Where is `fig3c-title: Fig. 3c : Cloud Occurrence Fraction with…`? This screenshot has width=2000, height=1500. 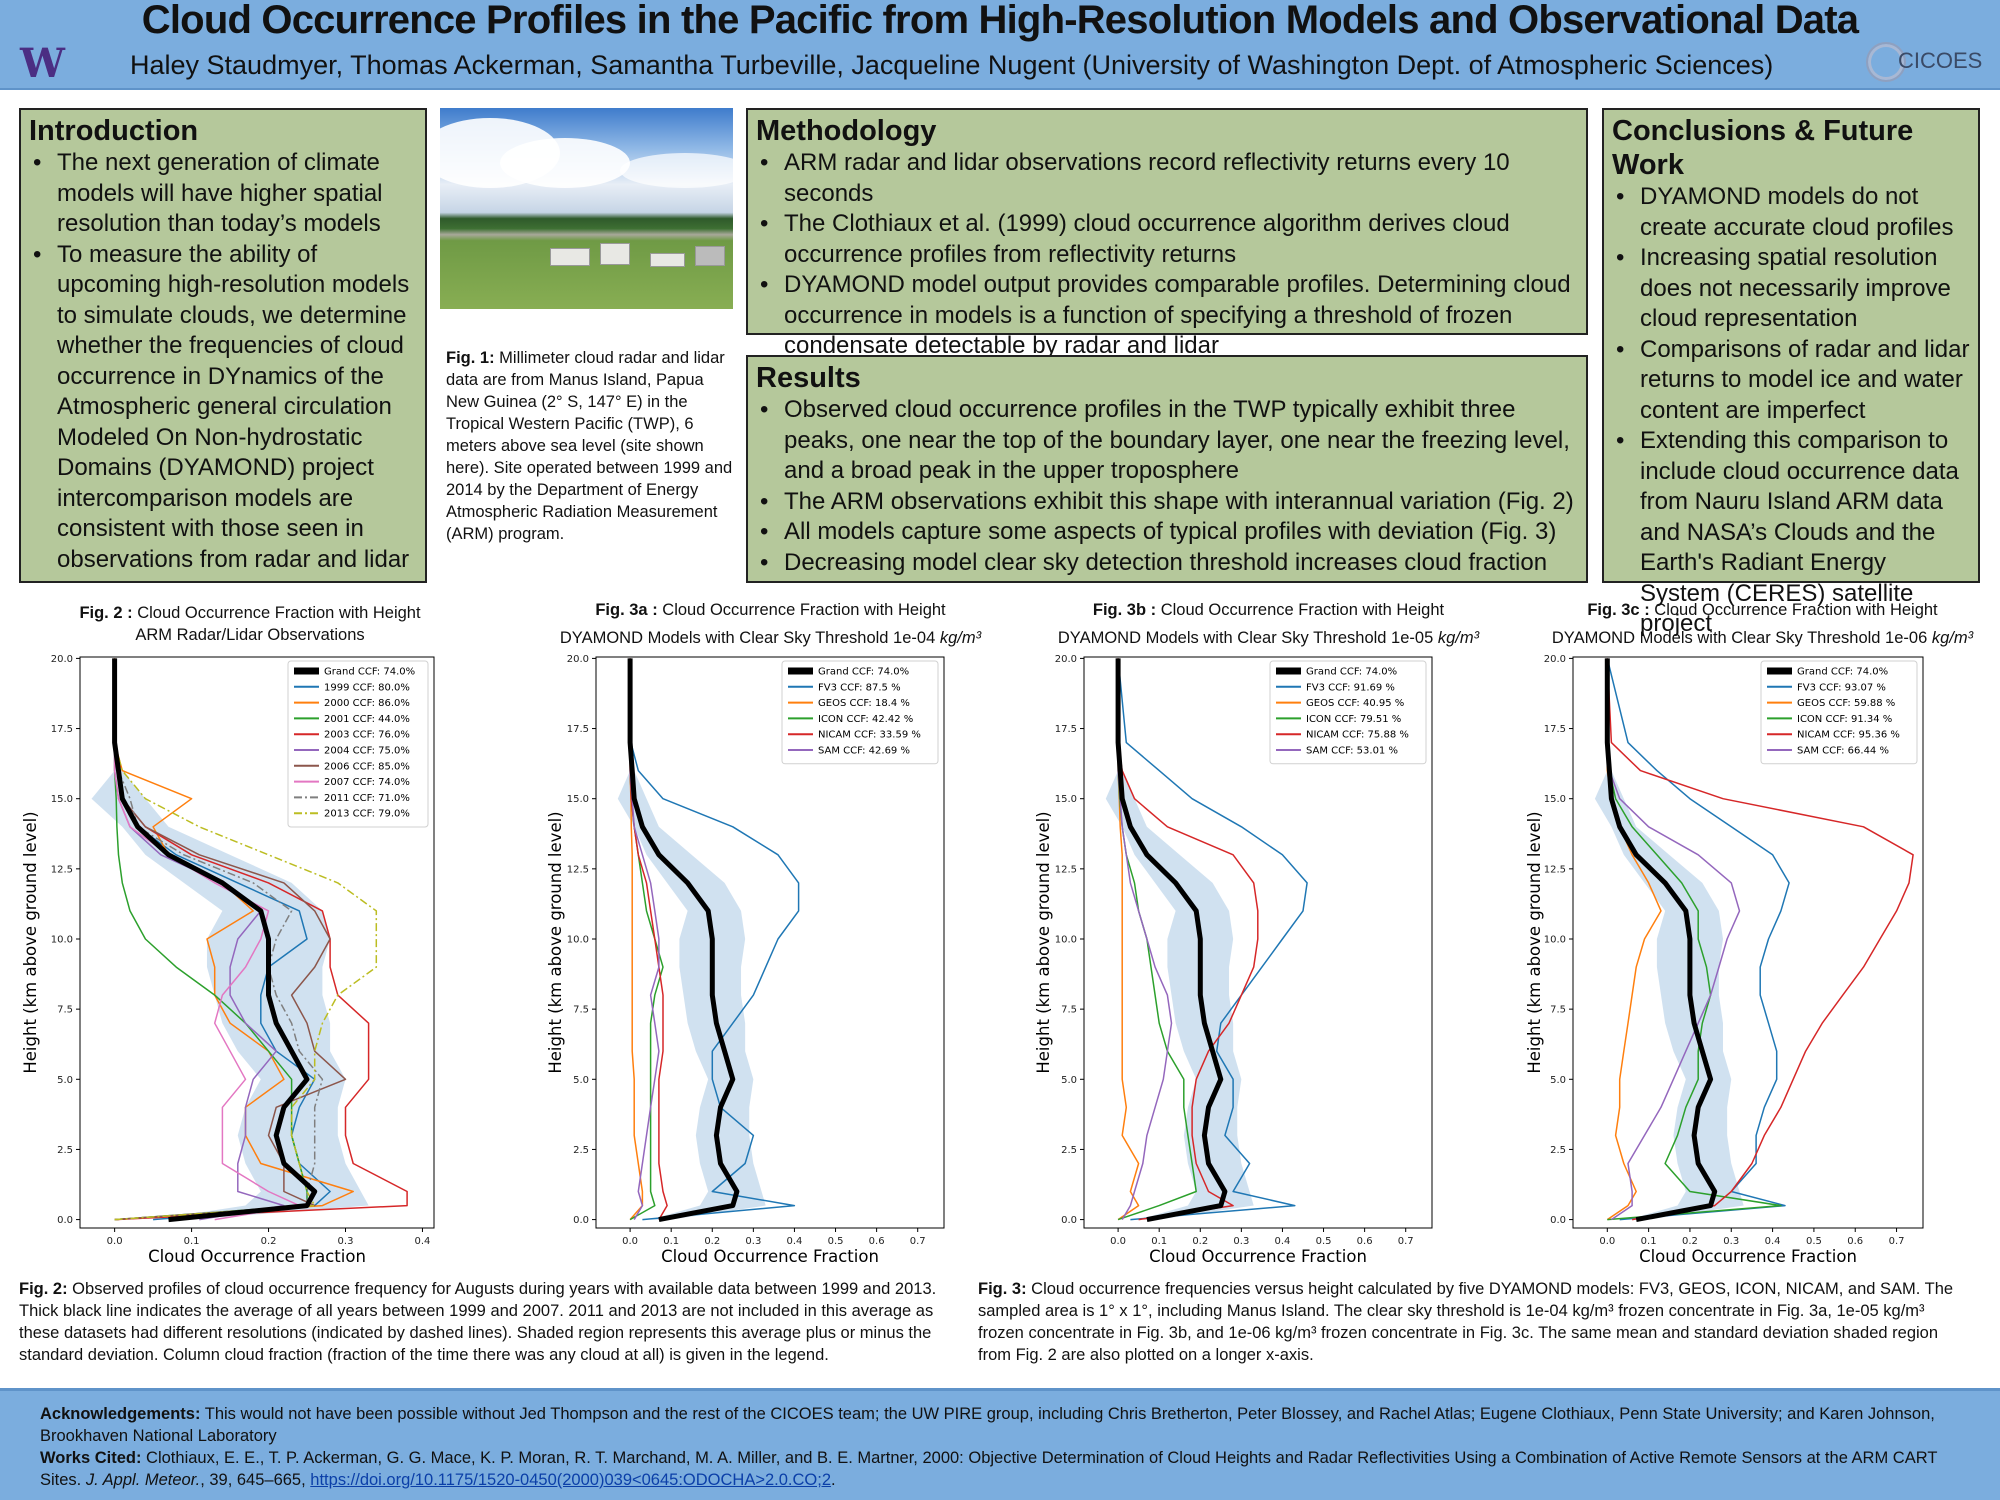
fig3c-title: Fig. 3c : Cloud Occurrence Fraction with… is located at coordinates (1762, 624).